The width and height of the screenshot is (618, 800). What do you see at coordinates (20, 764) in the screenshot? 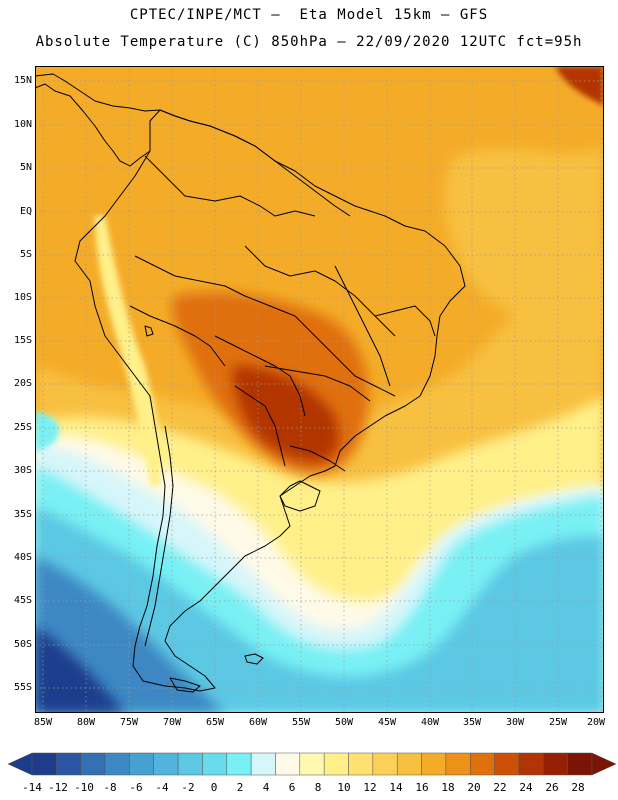
I see `legend-arrow-low` at bounding box center [20, 764].